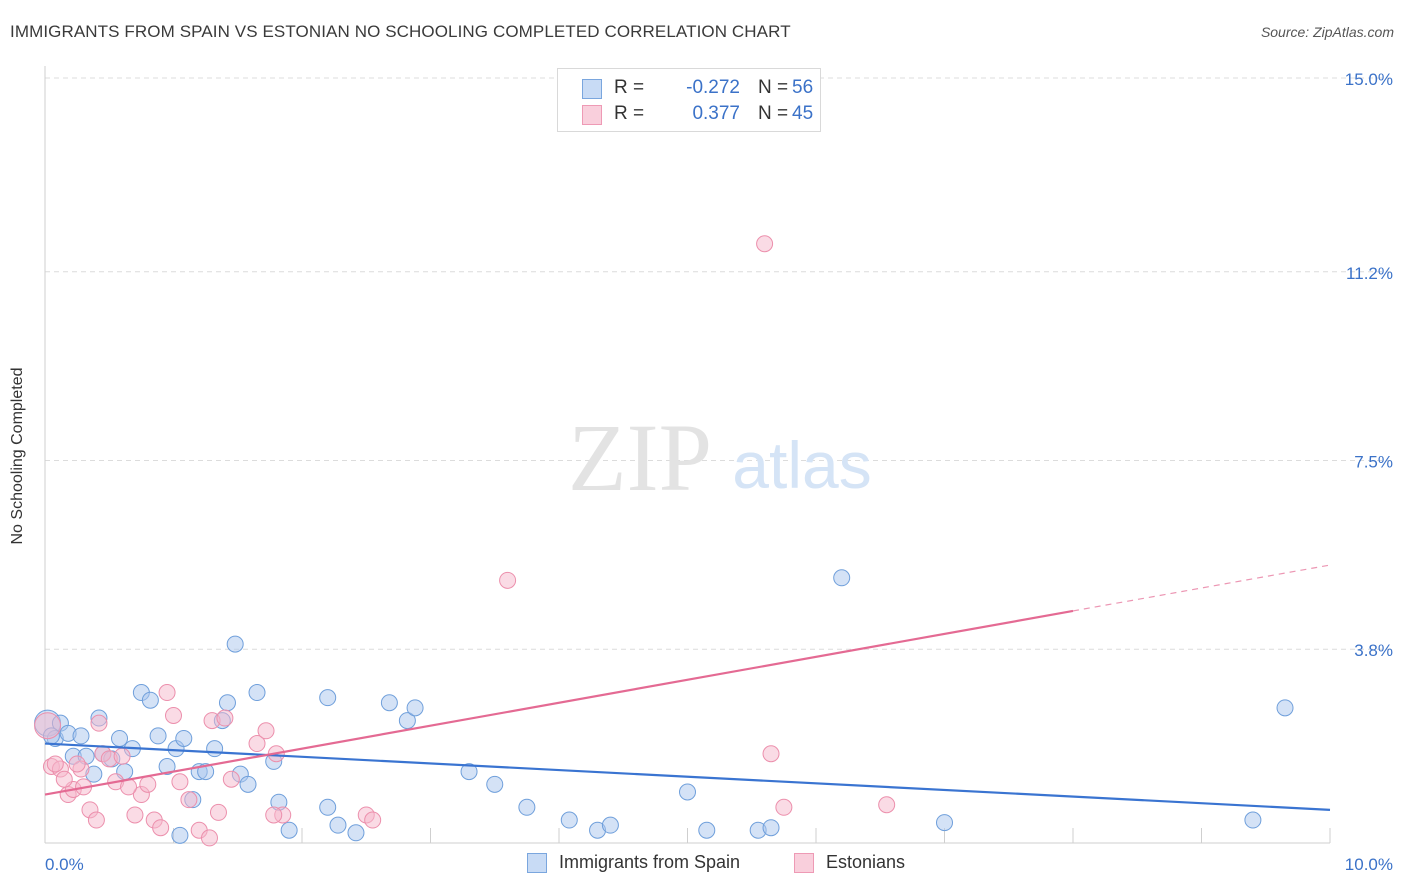 This screenshot has width=1406, height=892. Describe the element at coordinates (17, 456) in the screenshot. I see `y-axis-label: No Schooling Completed` at that location.